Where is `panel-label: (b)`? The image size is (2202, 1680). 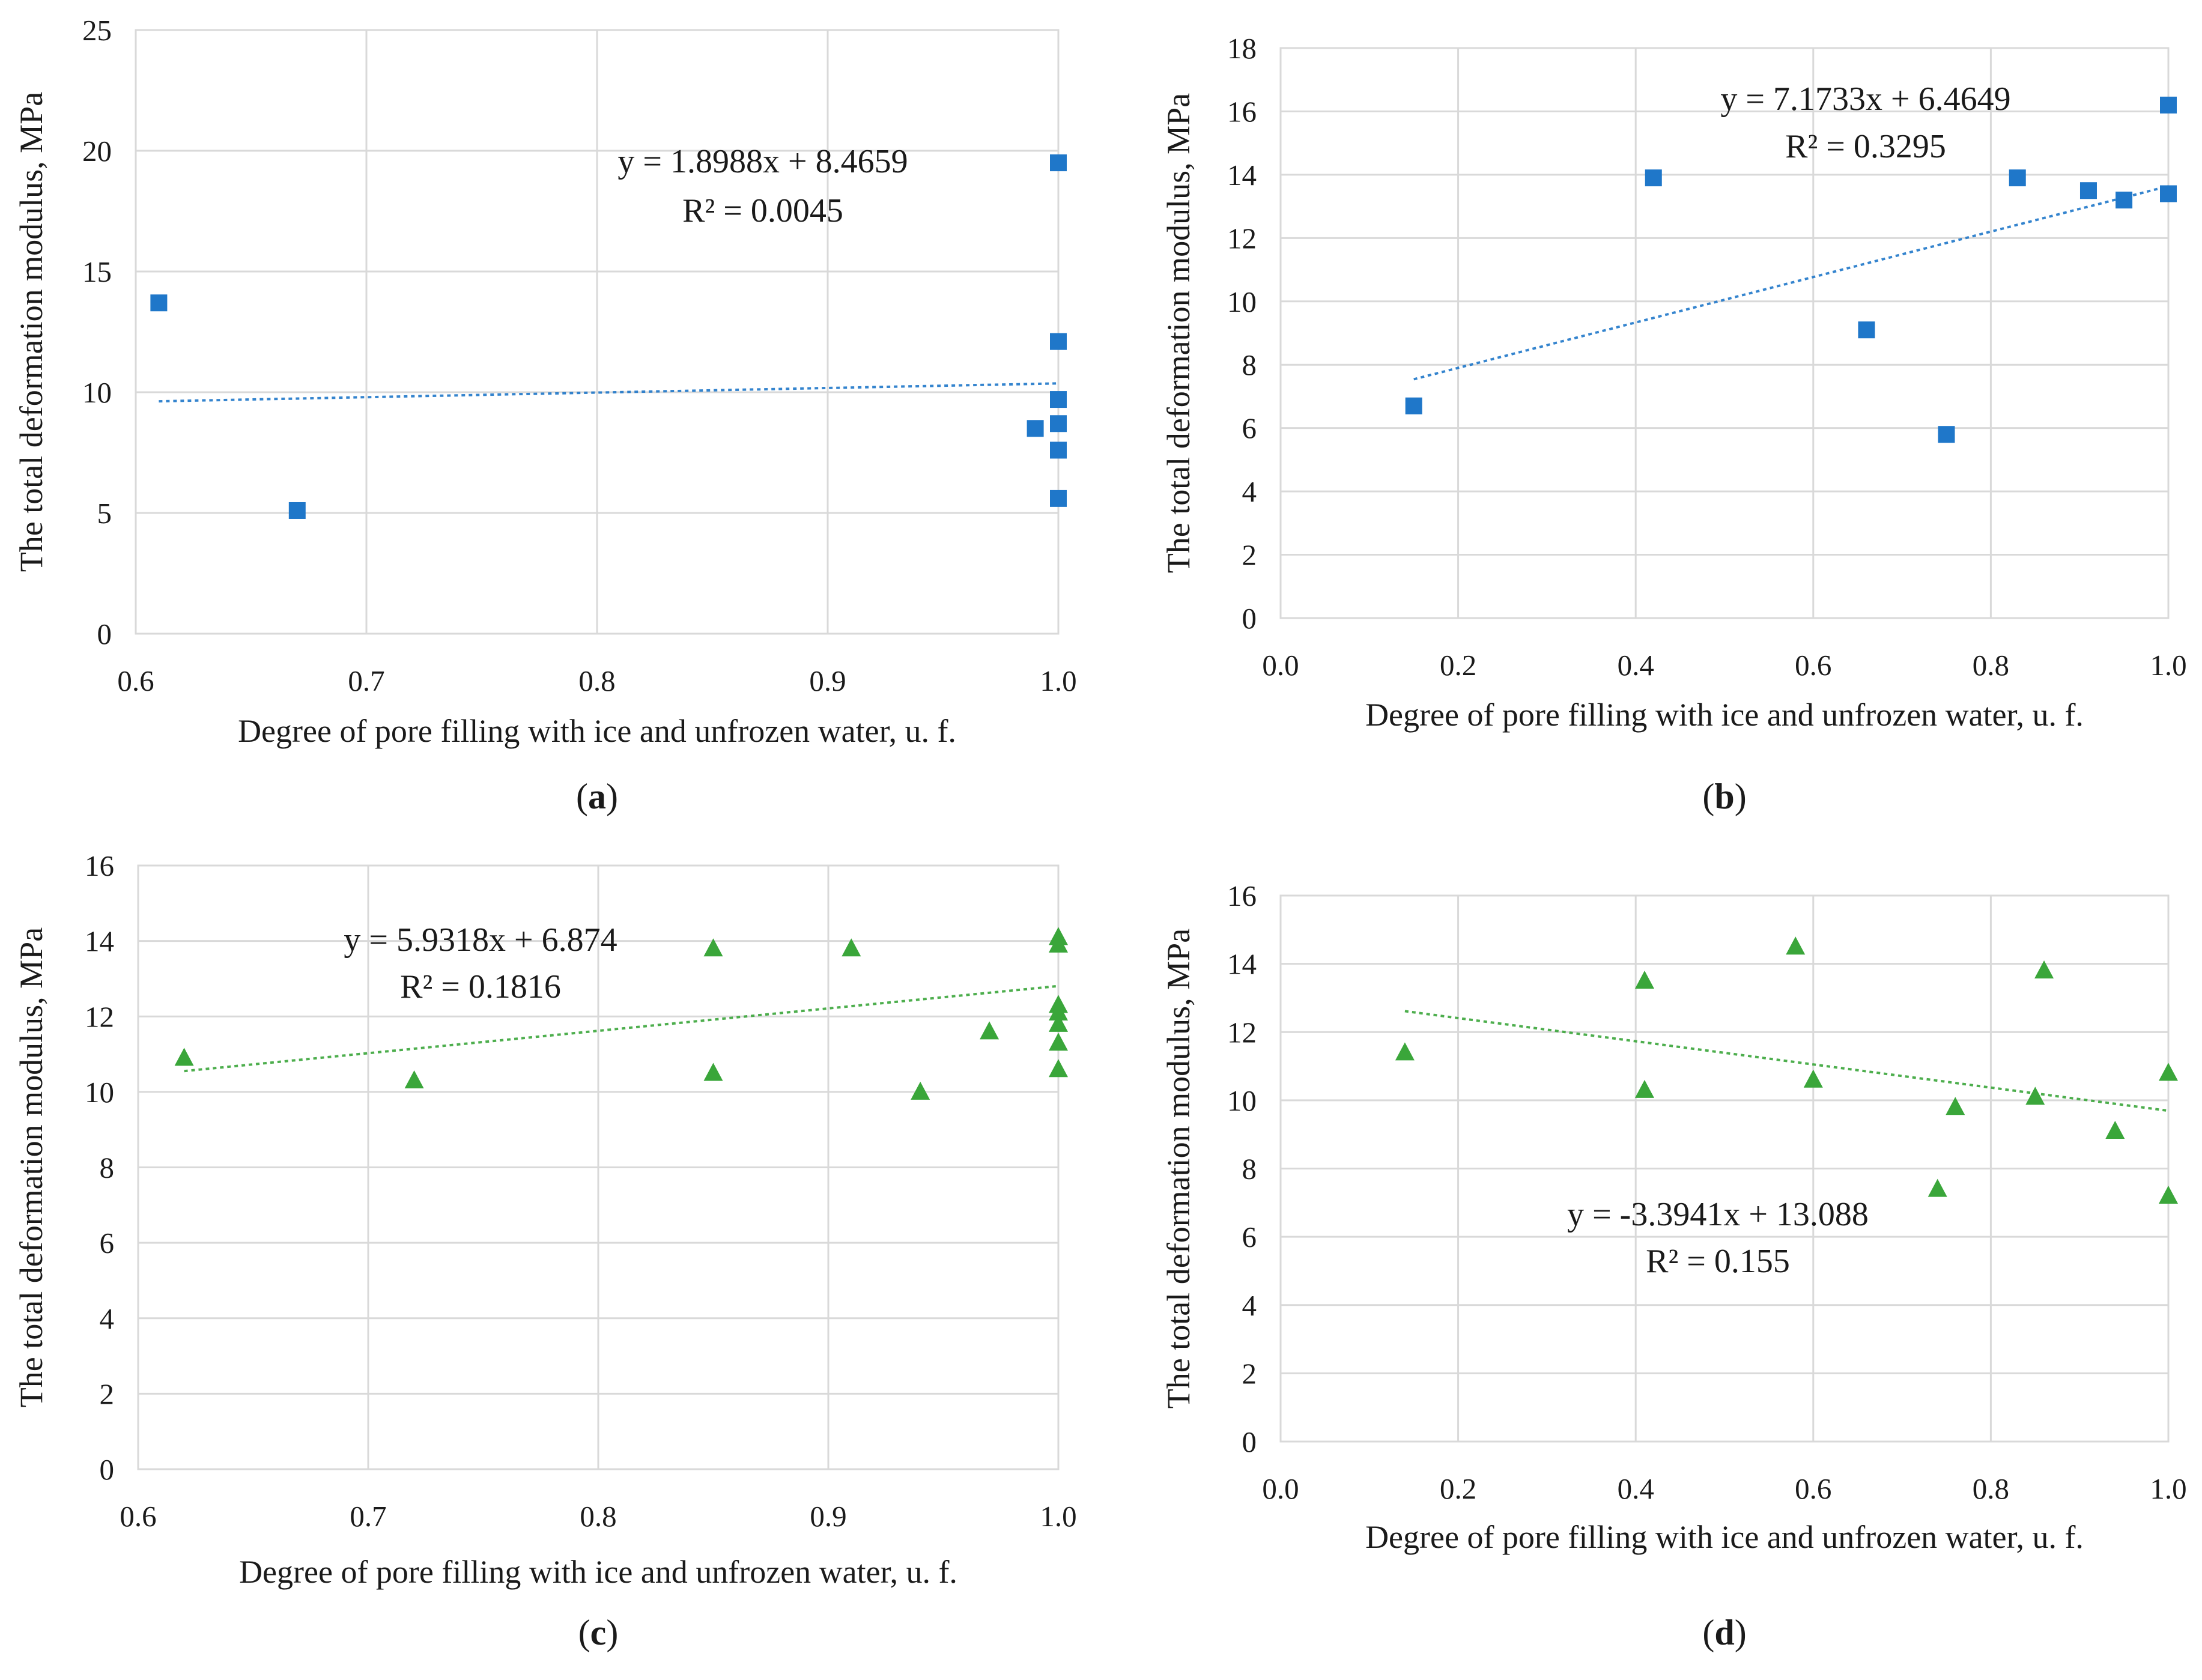 panel-label: (b) is located at coordinates (1724, 796).